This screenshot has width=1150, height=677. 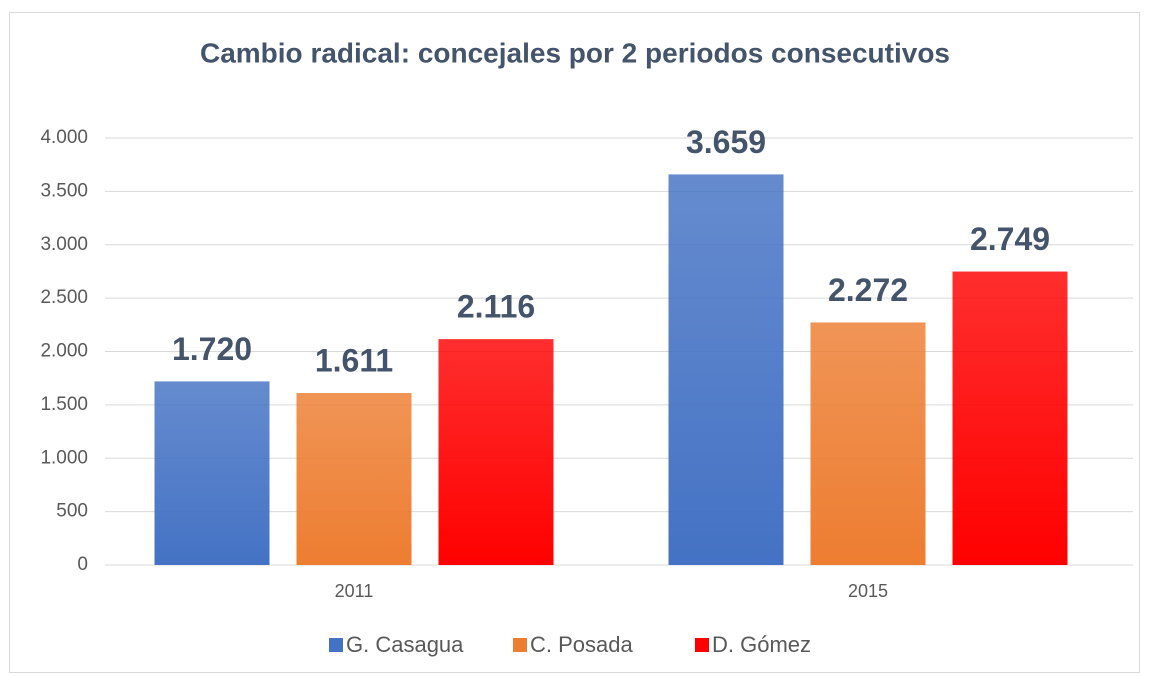 I want to click on legend-label: C. Posada, so click(x=581, y=644).